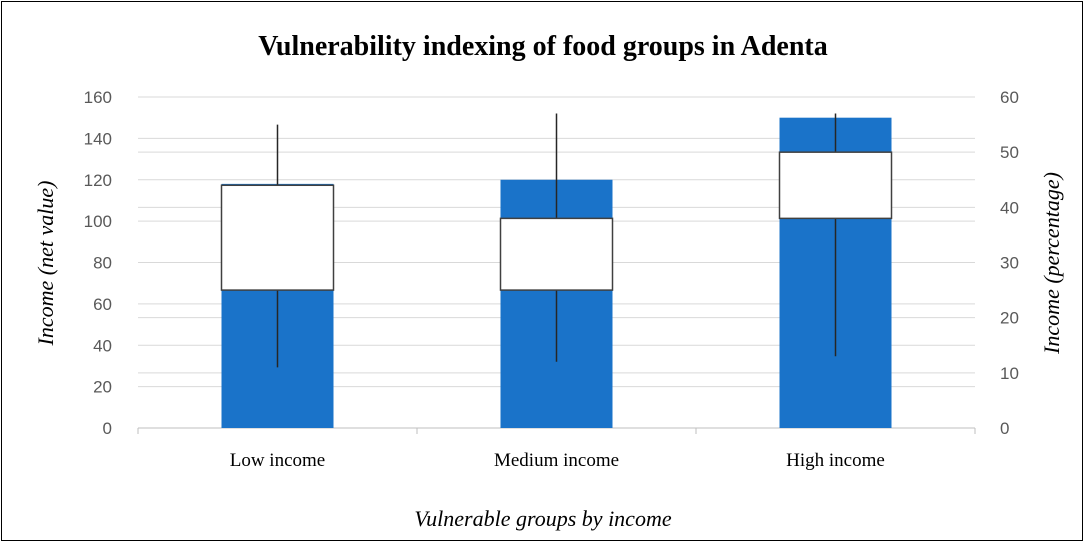 This screenshot has width=1086, height=541. I want to click on y-right-tick-label: 40, so click(1009, 207).